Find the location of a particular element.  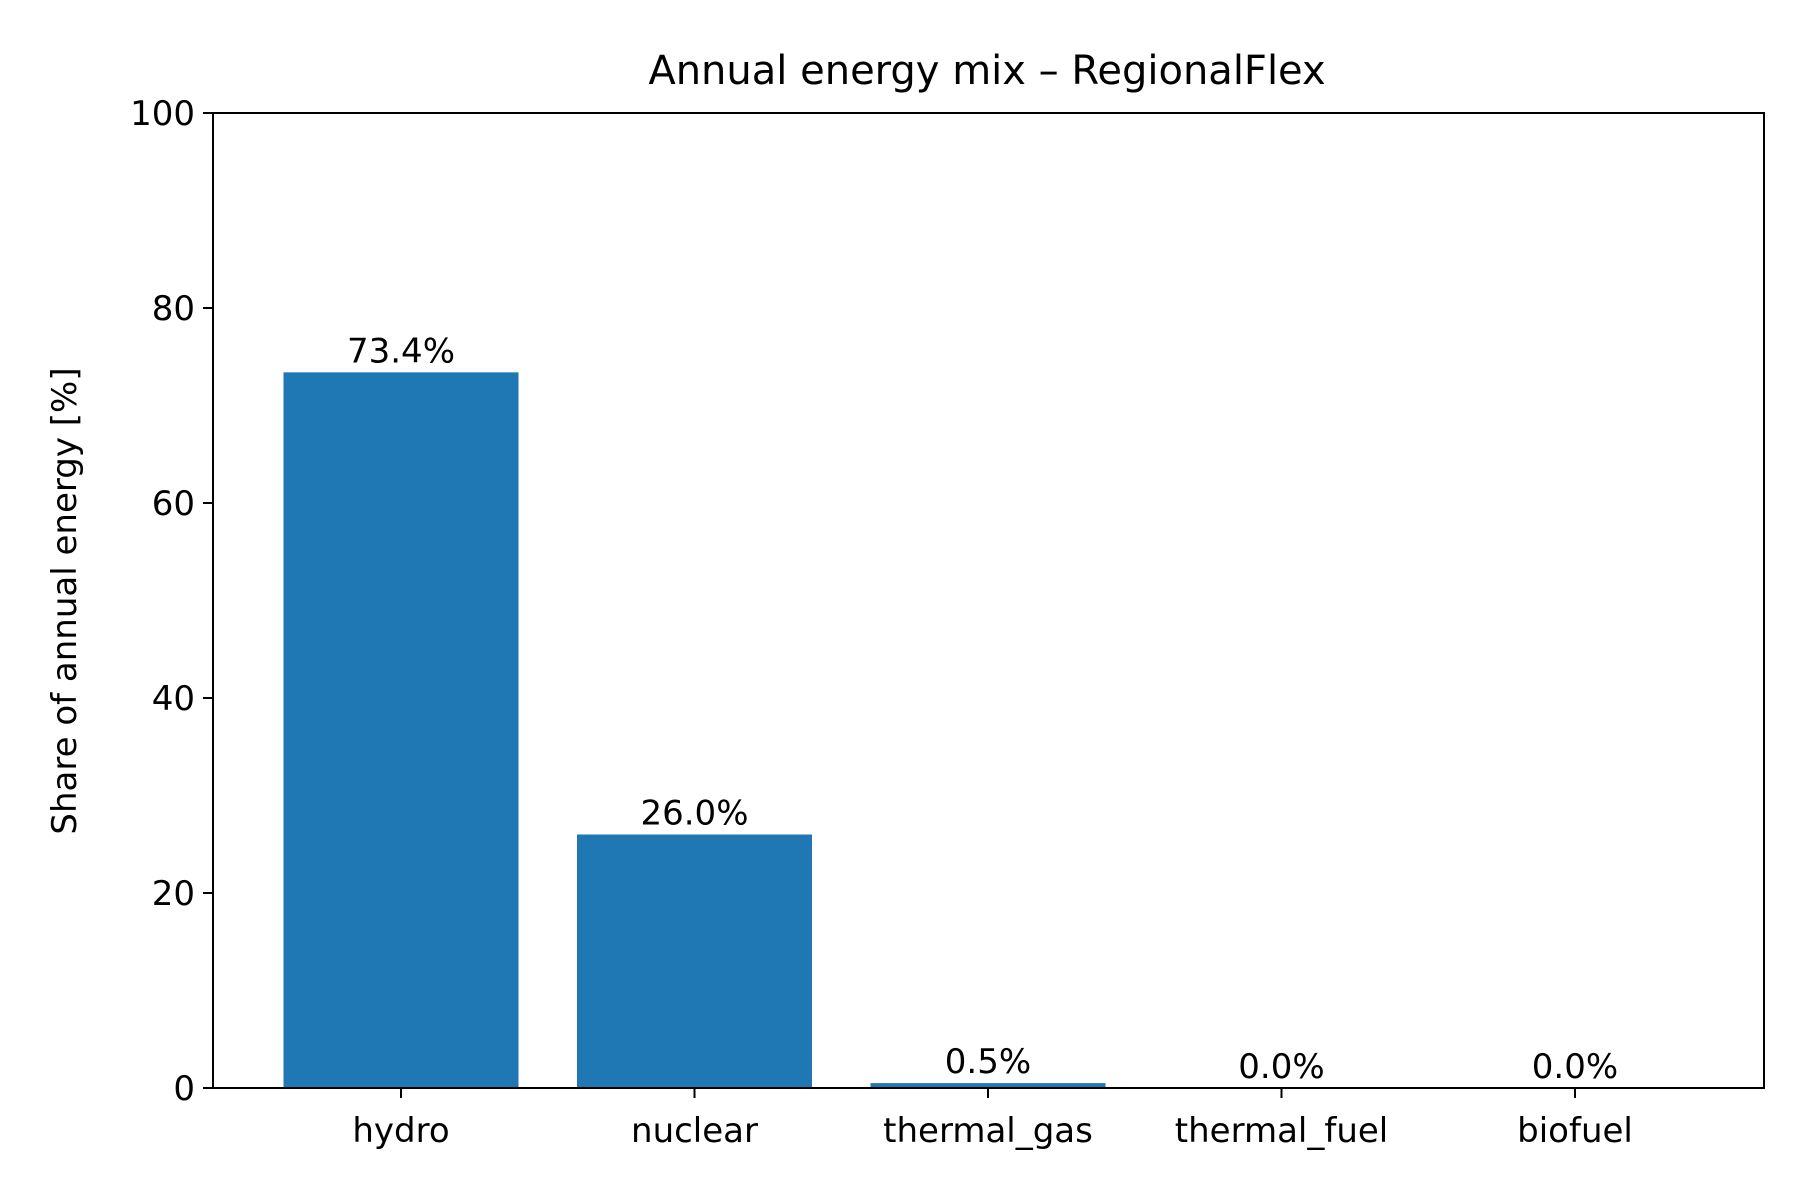

y-tick-label-20: 20 is located at coordinates (173, 894).